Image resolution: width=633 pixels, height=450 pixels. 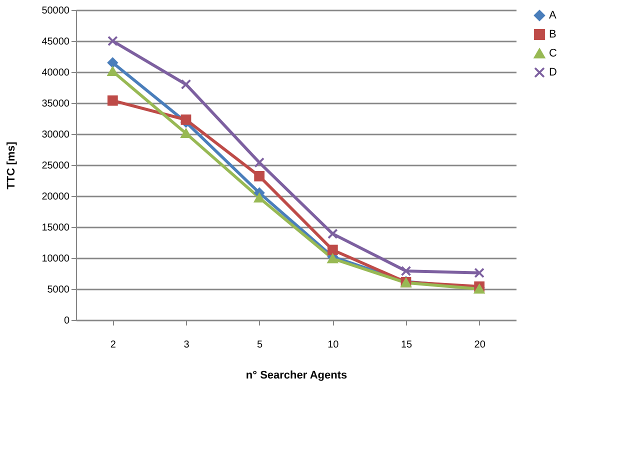 I want to click on x-tick-label: 10, so click(x=334, y=345).